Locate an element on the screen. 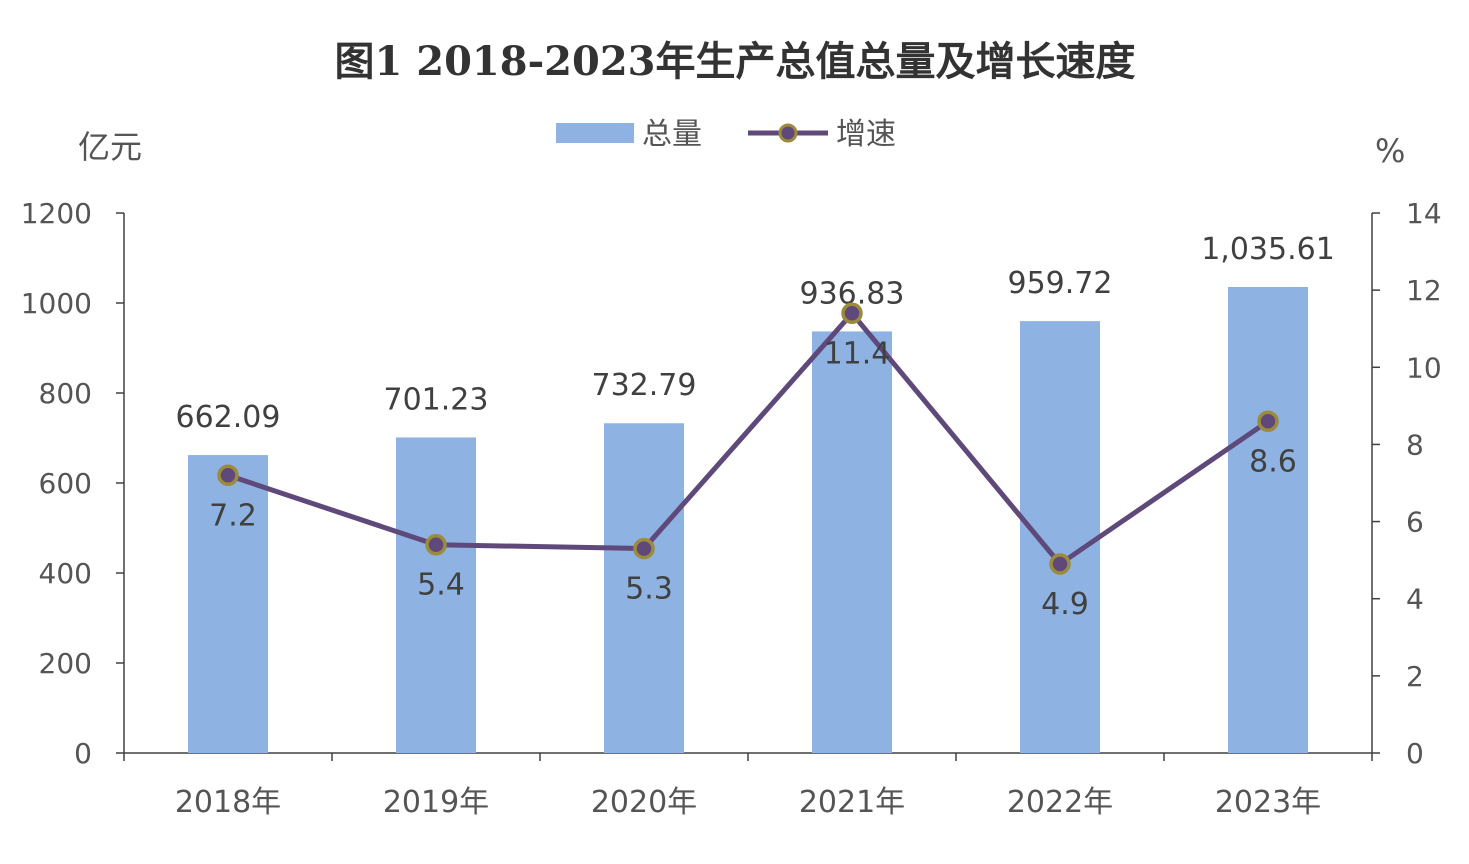  growth-value-label: 7.2 is located at coordinates (233, 515).